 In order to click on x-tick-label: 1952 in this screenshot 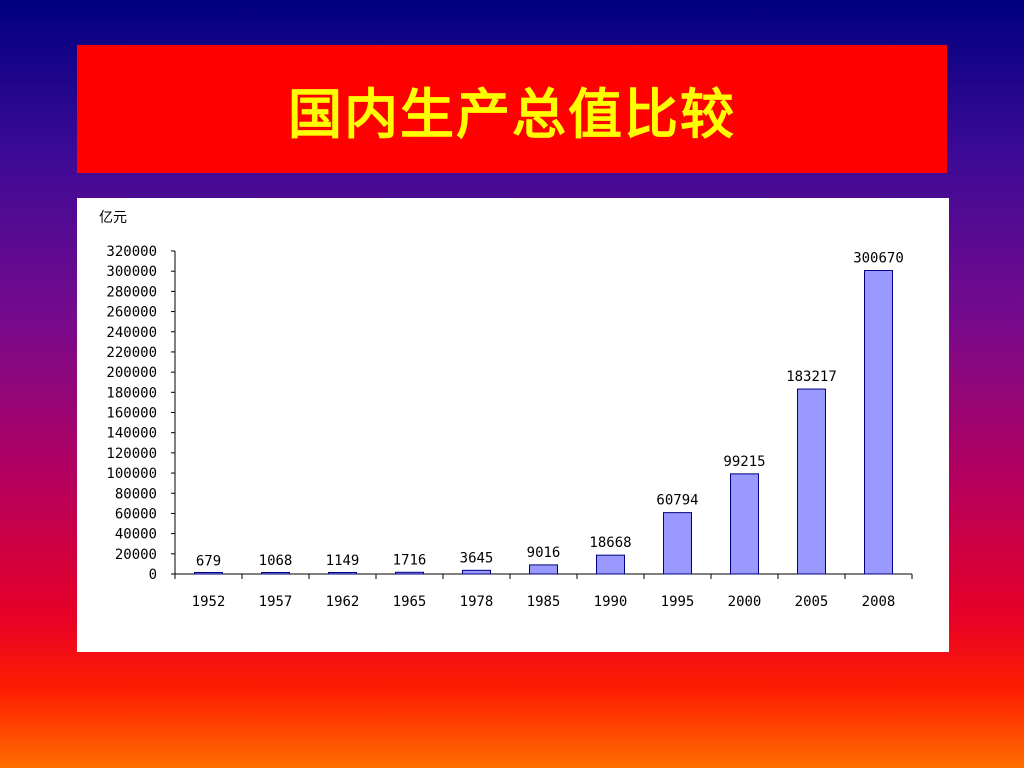, I will do `click(209, 602)`.